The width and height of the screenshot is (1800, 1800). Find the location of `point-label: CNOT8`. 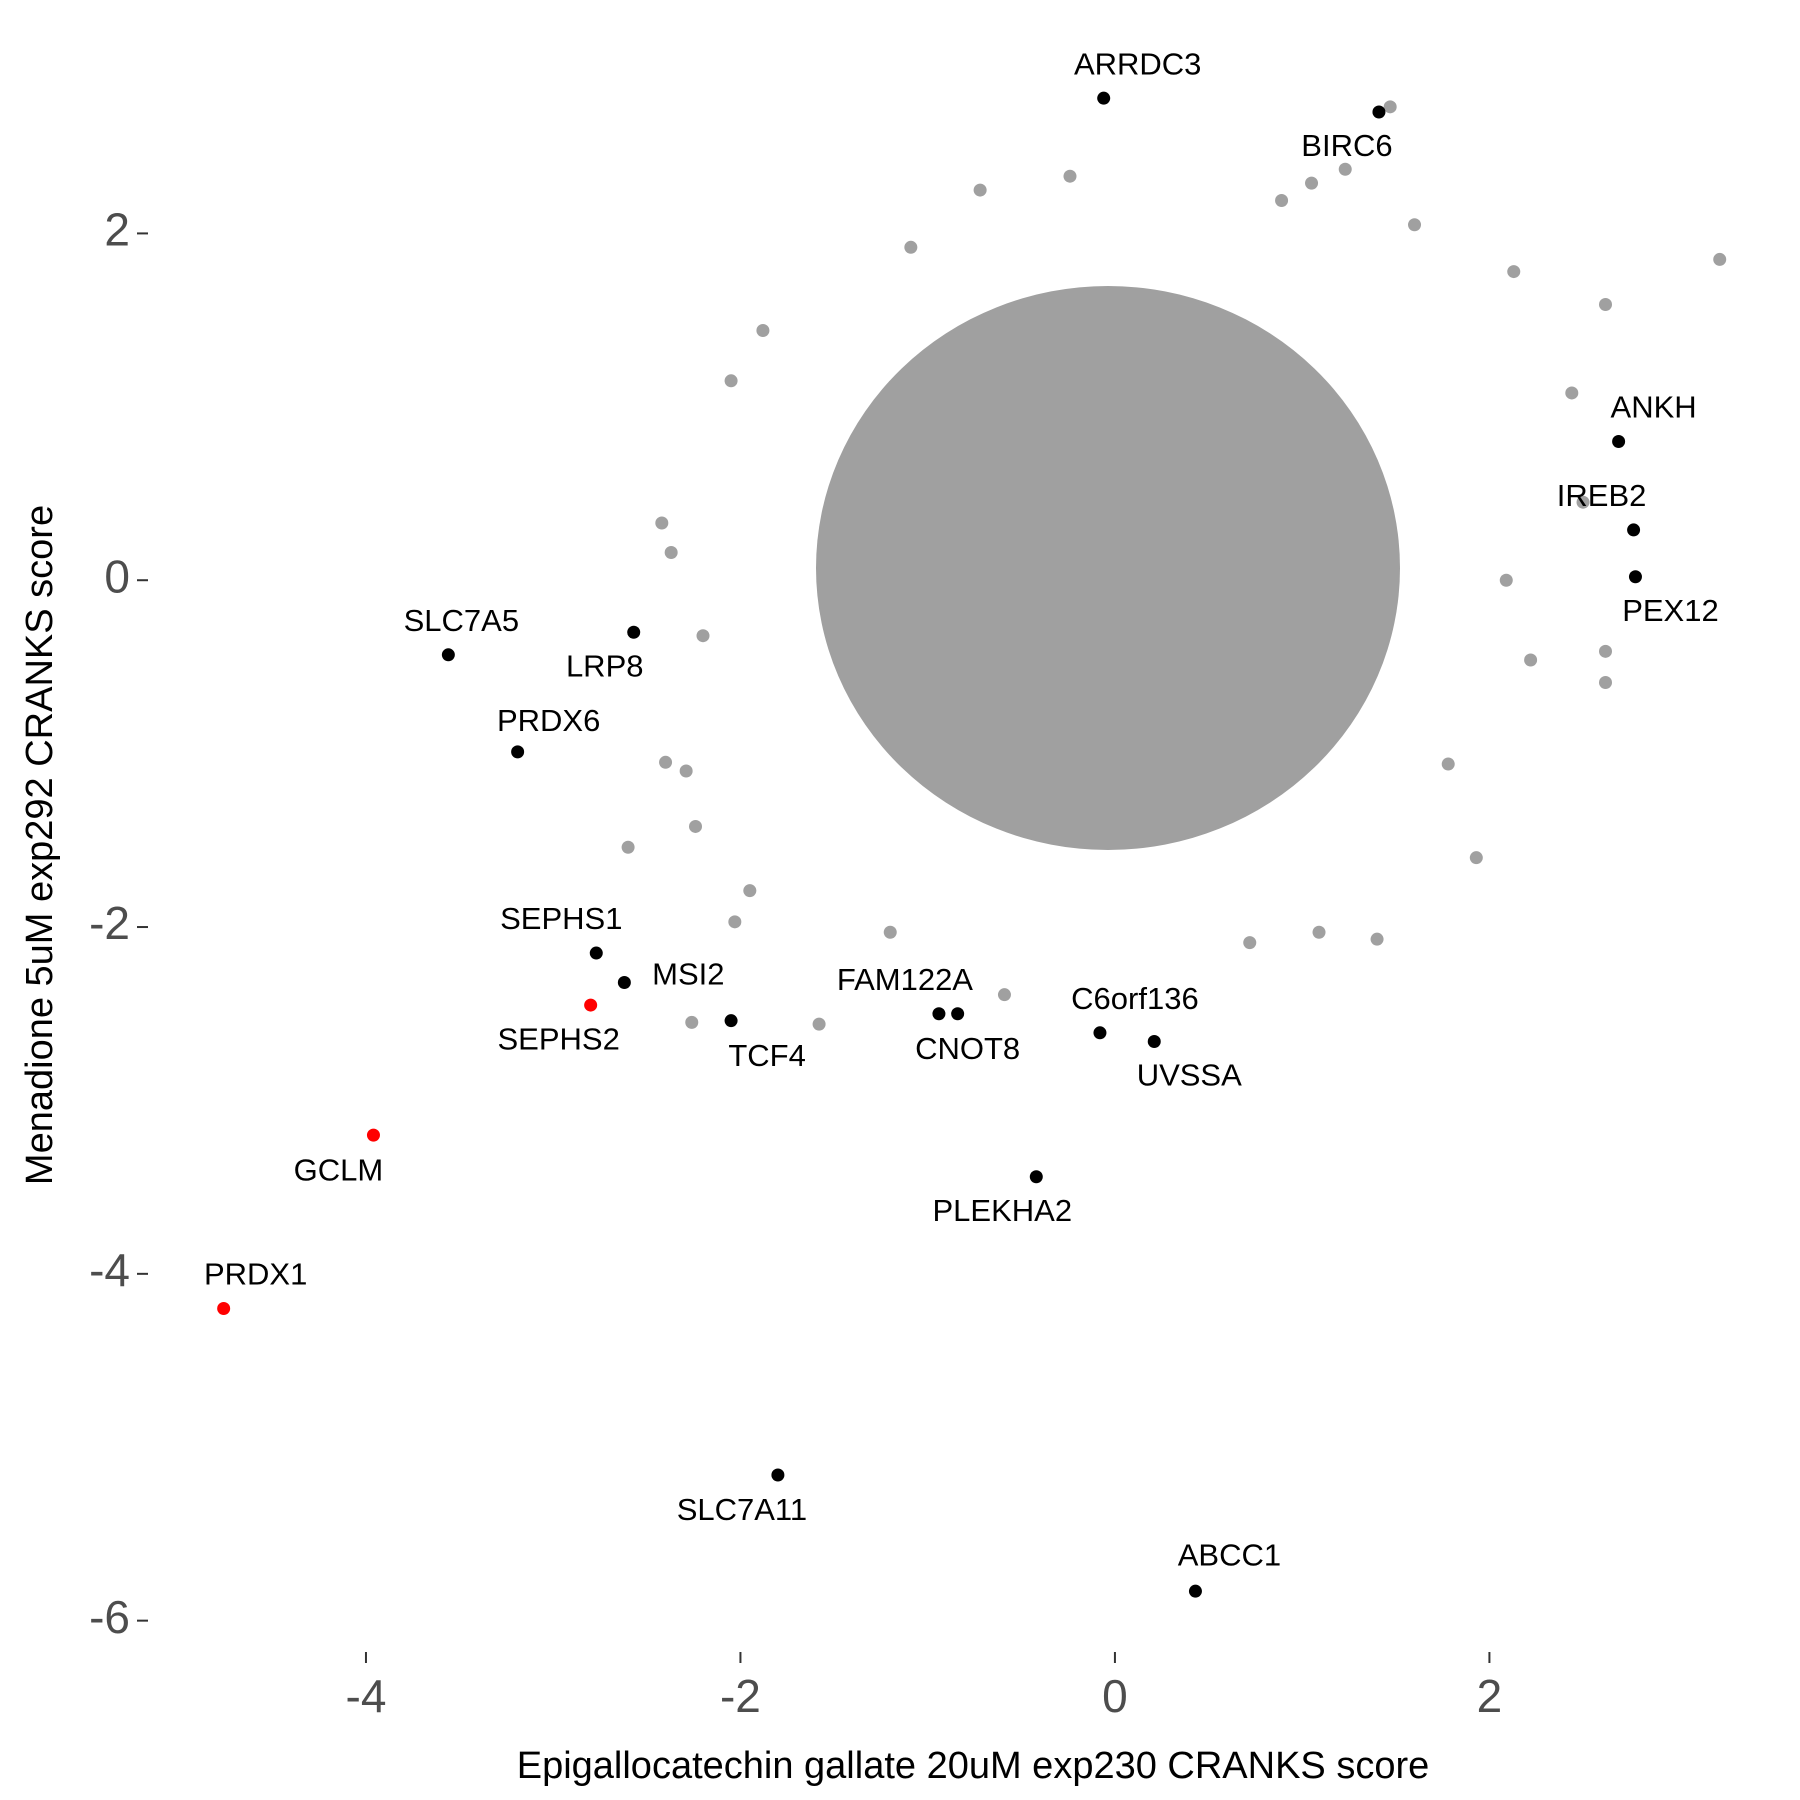

point-label: CNOT8 is located at coordinates (967, 1048).